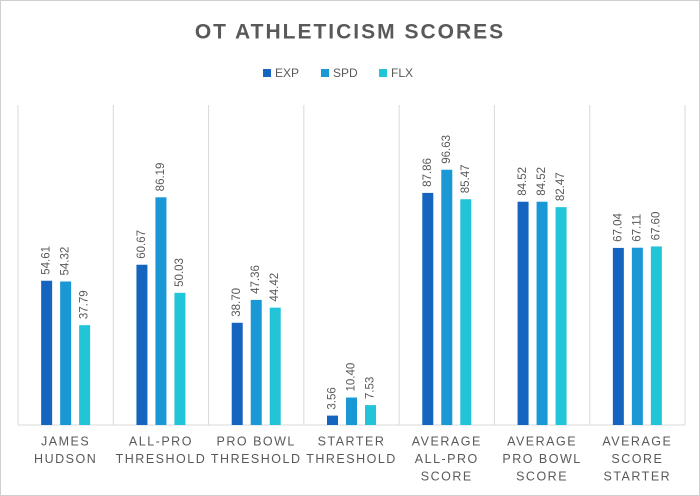  Describe the element at coordinates (161, 177) in the screenshot. I see `data-label: 86.19` at that location.